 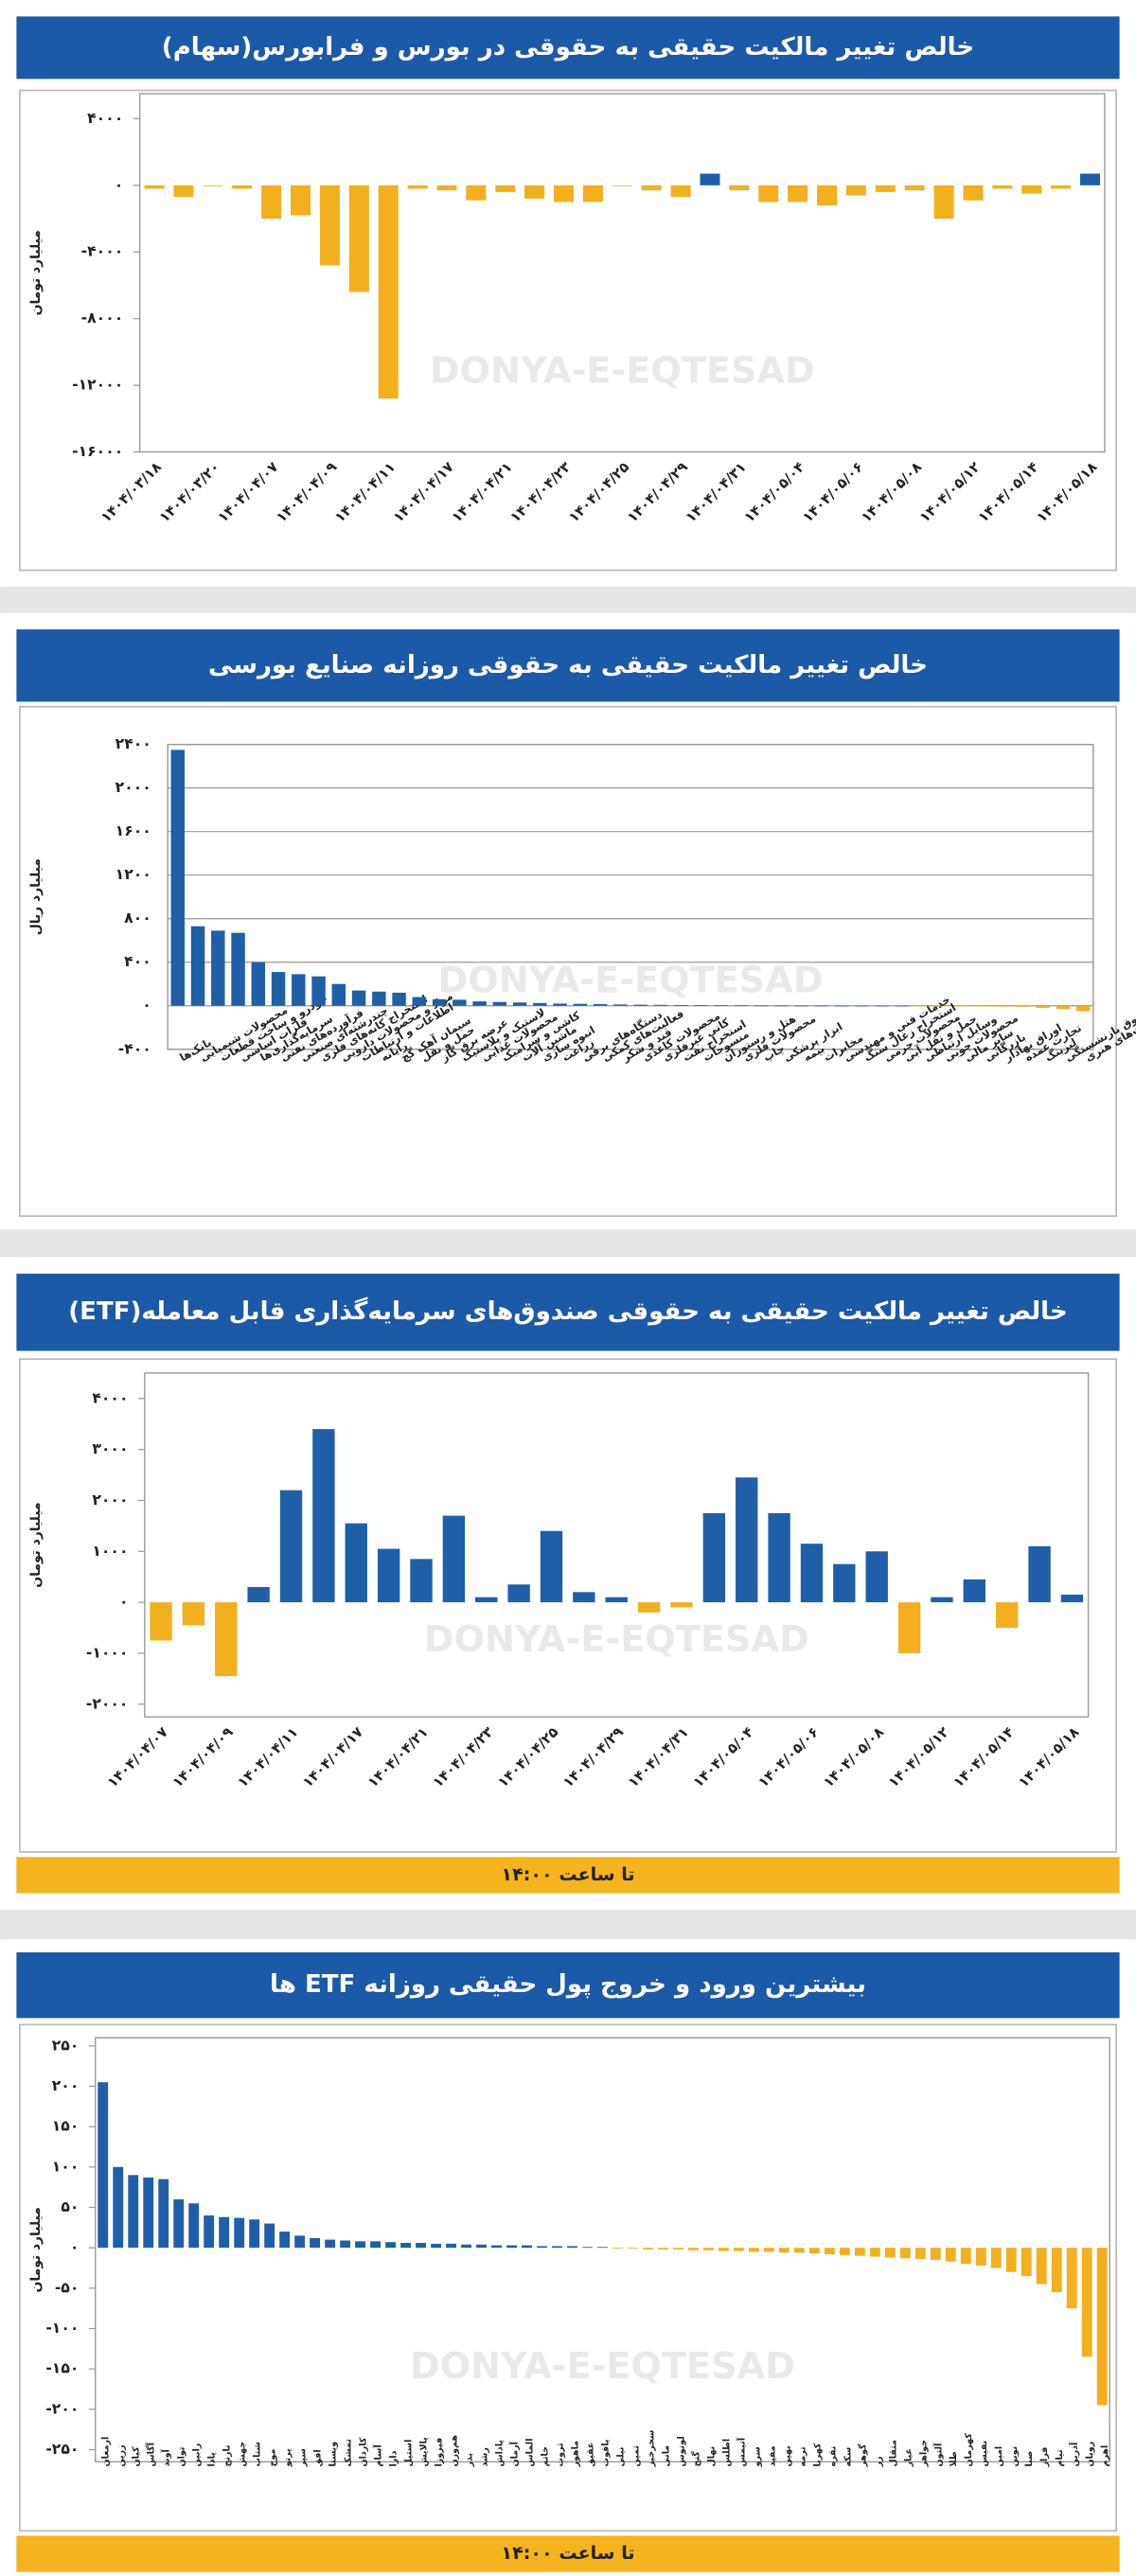 I want to click on y-tick-label: -۲۰۰, so click(x=62, y=2408).